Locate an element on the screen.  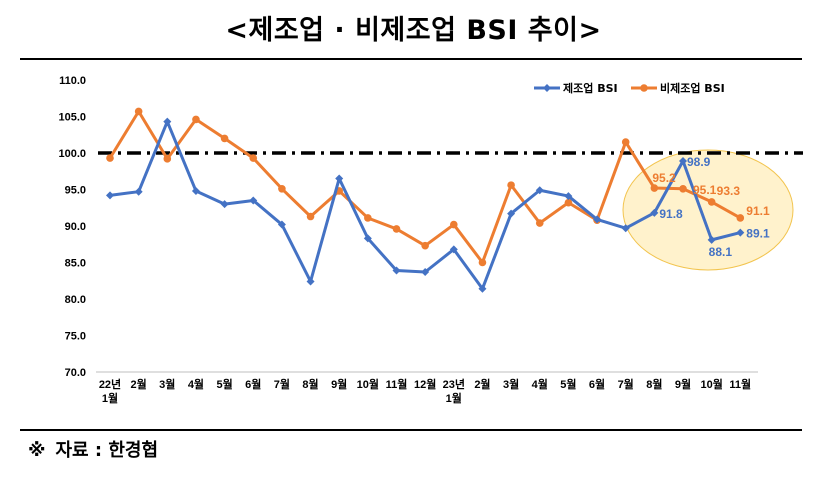
data-label: 89.1 is located at coordinates (758, 234).